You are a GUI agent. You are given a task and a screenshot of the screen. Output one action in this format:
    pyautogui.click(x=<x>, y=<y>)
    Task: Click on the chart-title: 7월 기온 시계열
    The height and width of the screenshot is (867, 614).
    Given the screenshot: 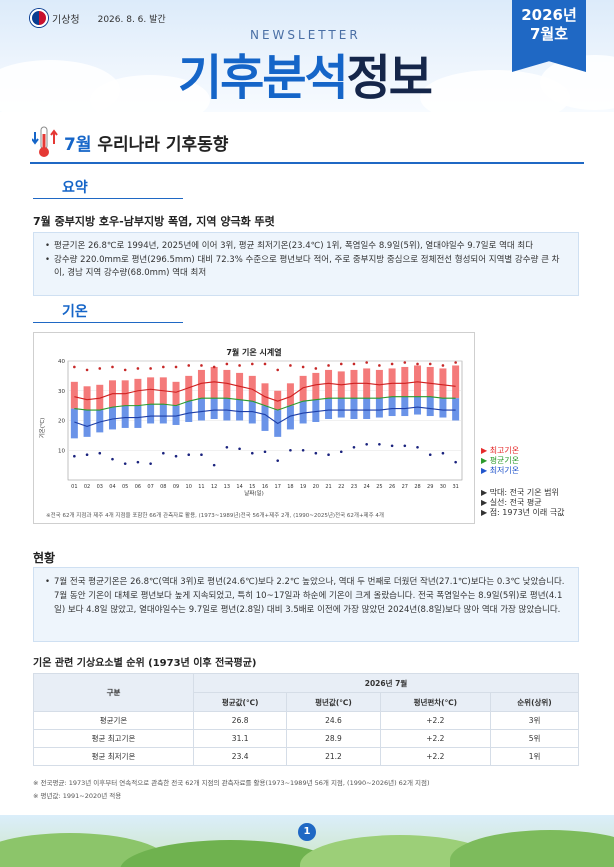 What is the action you would take?
    pyautogui.click(x=253, y=352)
    